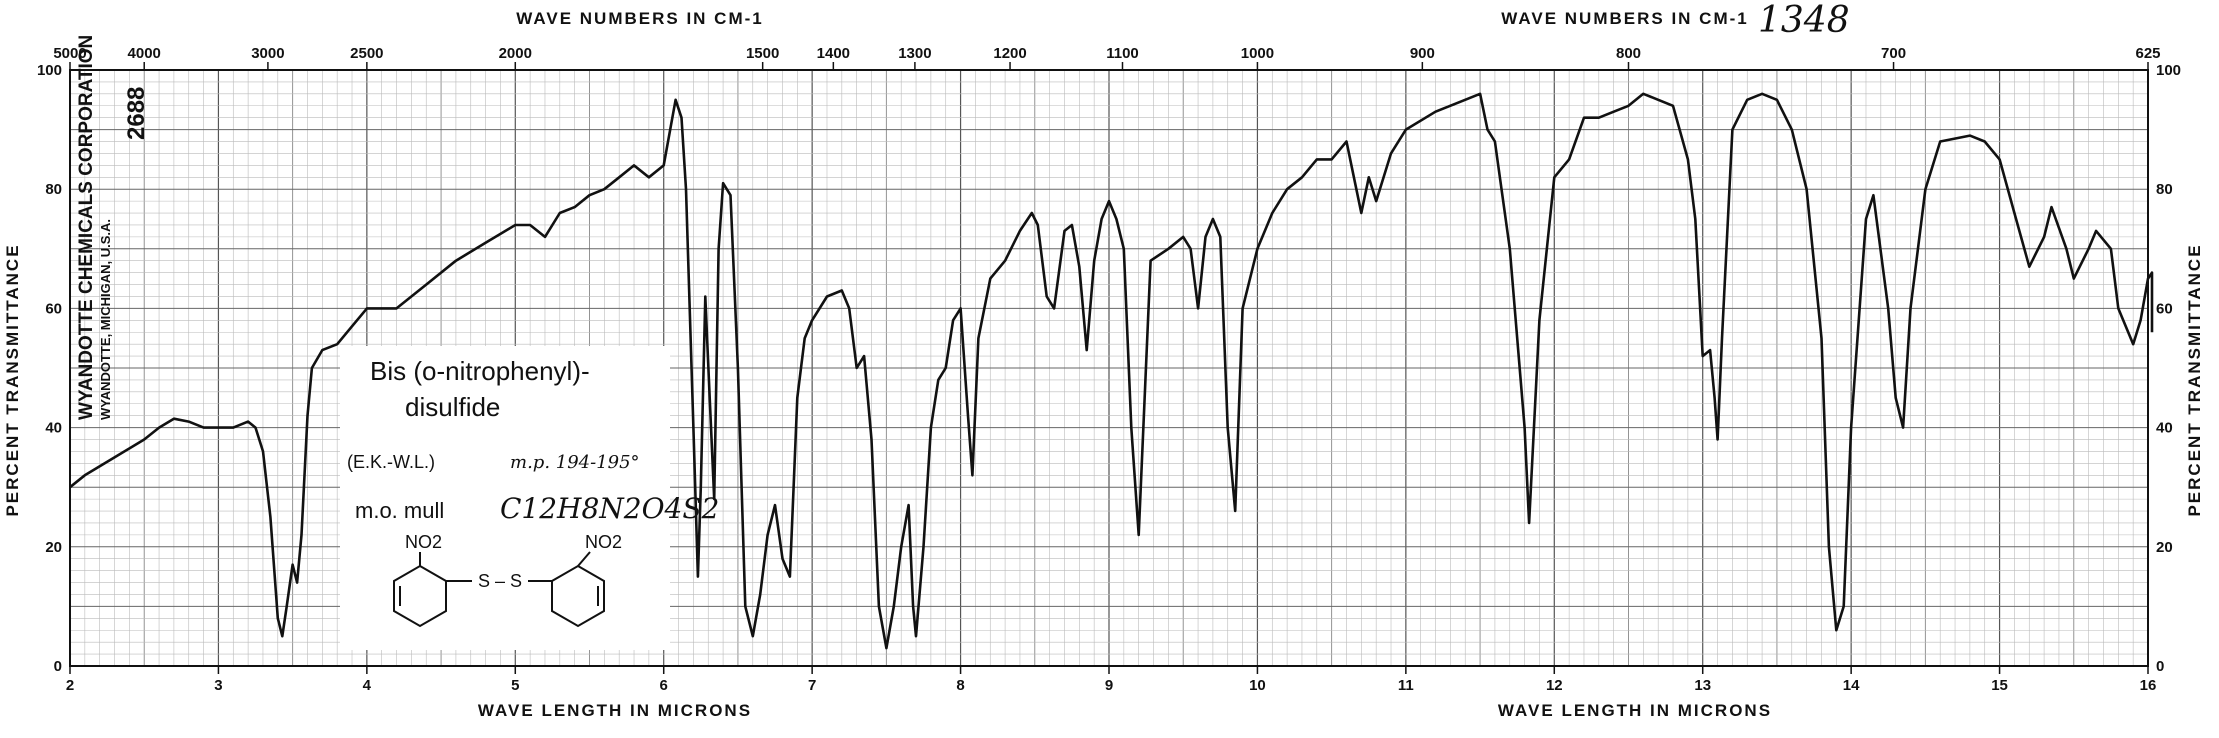 This screenshot has height=738, width=2219. What do you see at coordinates (1804, 20) in the screenshot?
I see `sheet-number: 1348` at bounding box center [1804, 20].